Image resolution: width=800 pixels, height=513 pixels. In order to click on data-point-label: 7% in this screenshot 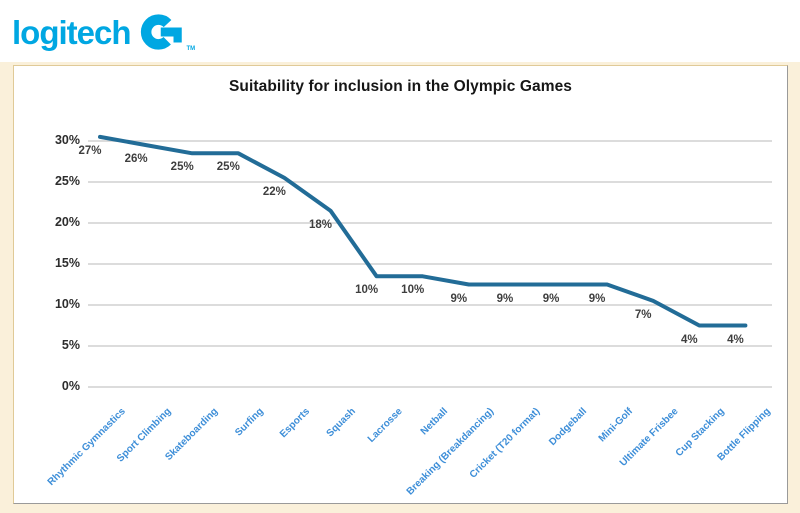, I will do `click(643, 314)`.